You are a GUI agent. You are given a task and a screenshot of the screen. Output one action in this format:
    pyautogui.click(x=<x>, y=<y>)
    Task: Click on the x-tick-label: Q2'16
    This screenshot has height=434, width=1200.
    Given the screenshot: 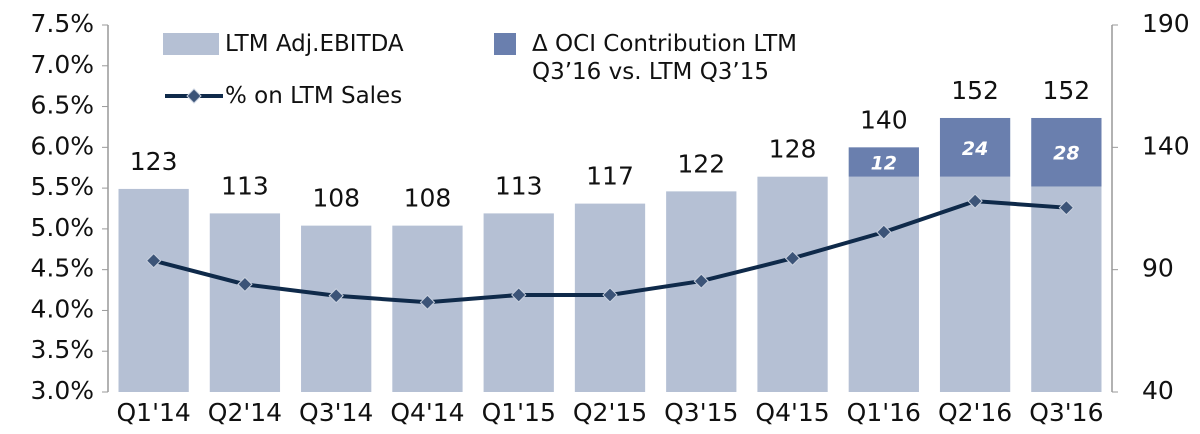 What is the action you would take?
    pyautogui.click(x=975, y=412)
    